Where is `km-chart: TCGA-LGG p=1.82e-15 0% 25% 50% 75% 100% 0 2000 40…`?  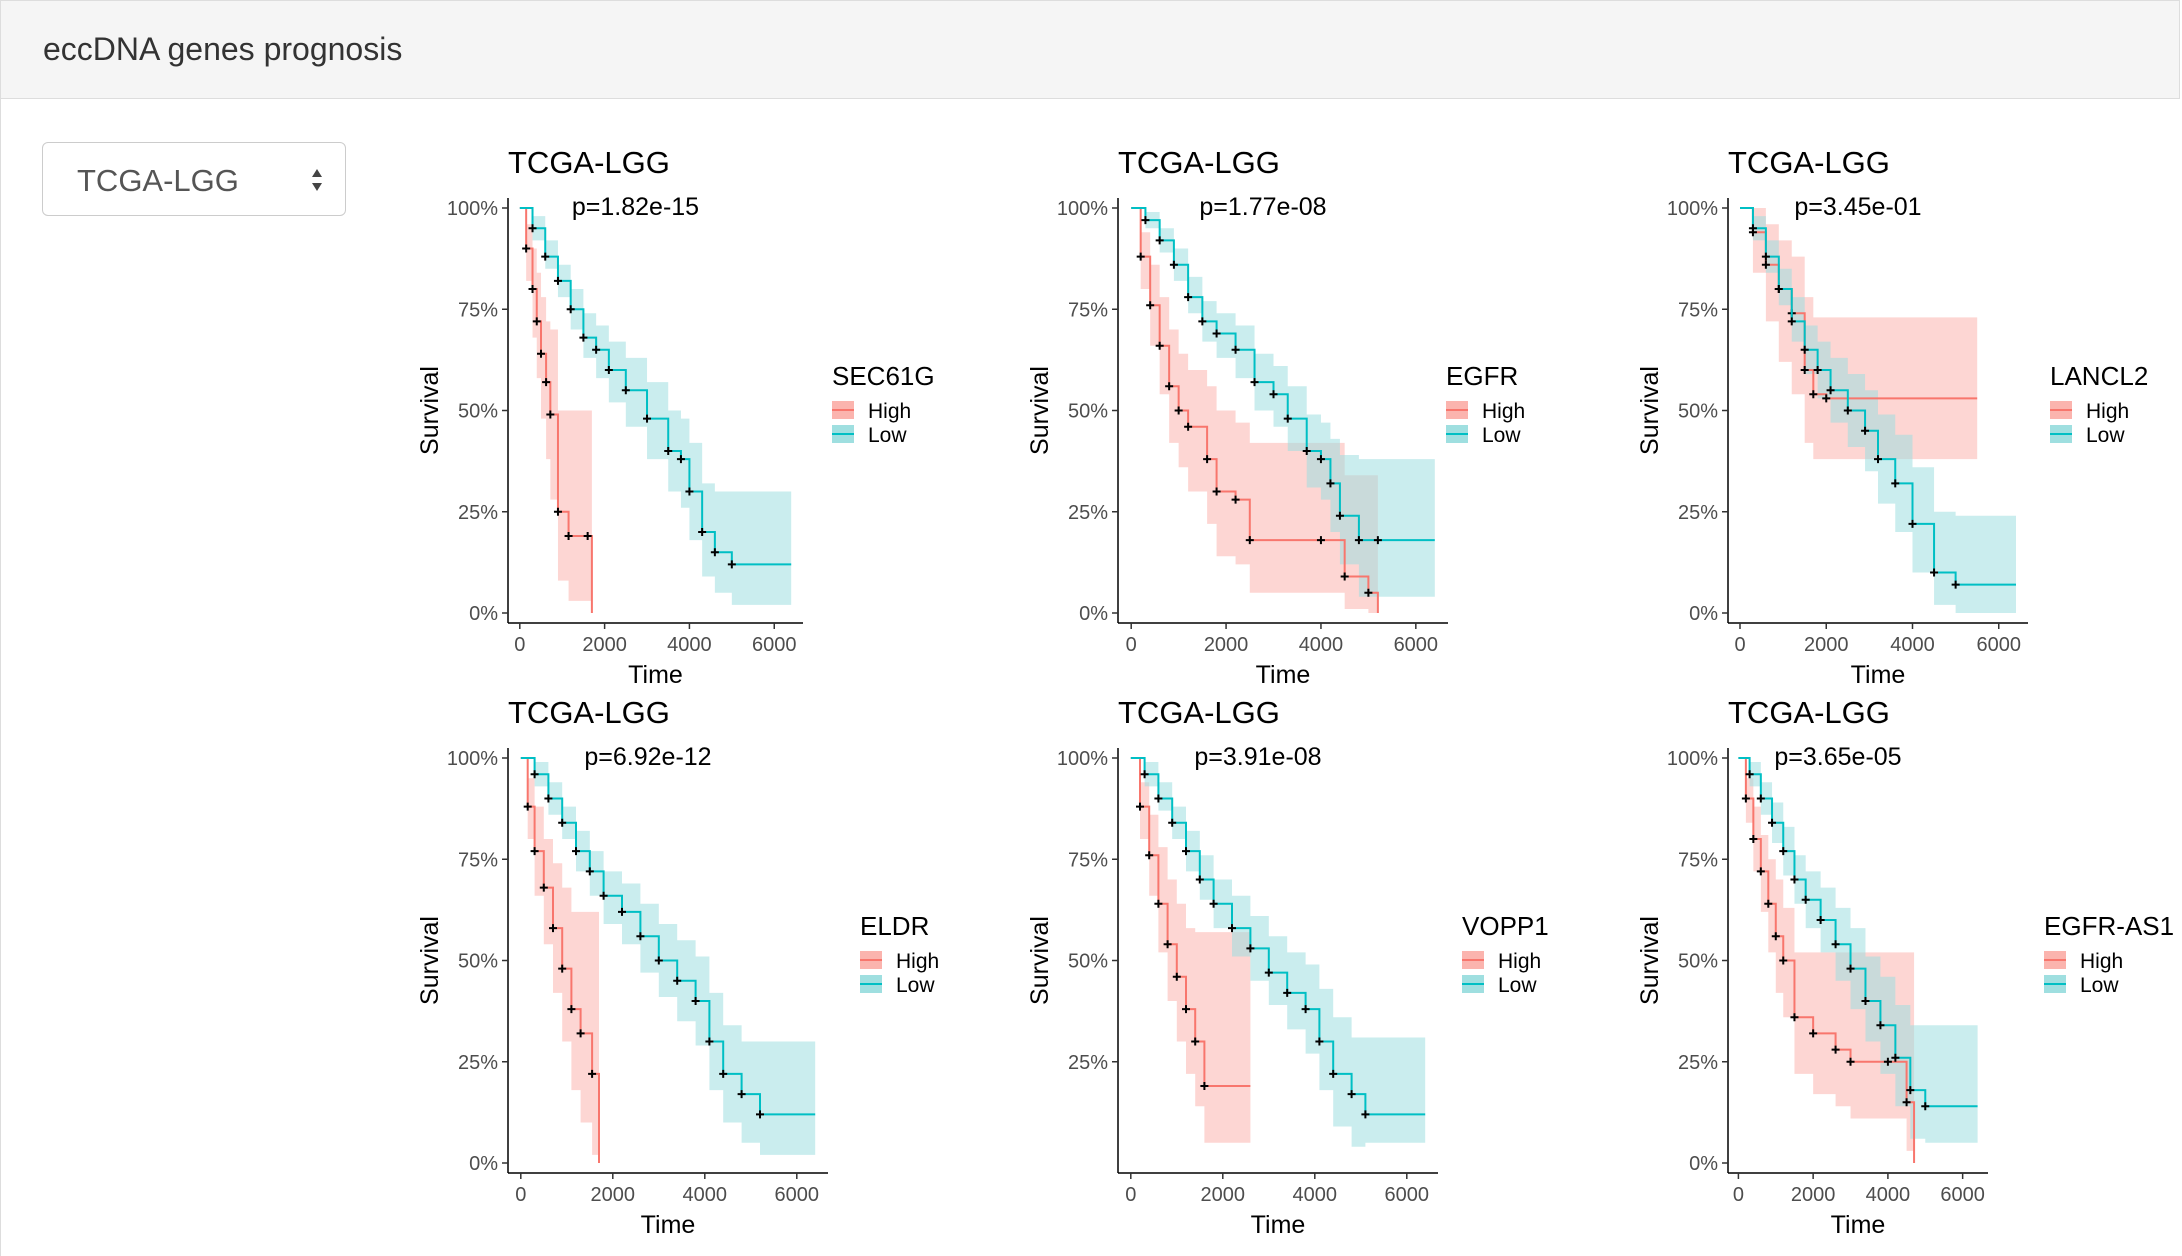
km-chart: TCGA-LGG p=1.82e-15 0% 25% 50% 75% 100% 0 2000 40… is located at coordinates (675, 417).